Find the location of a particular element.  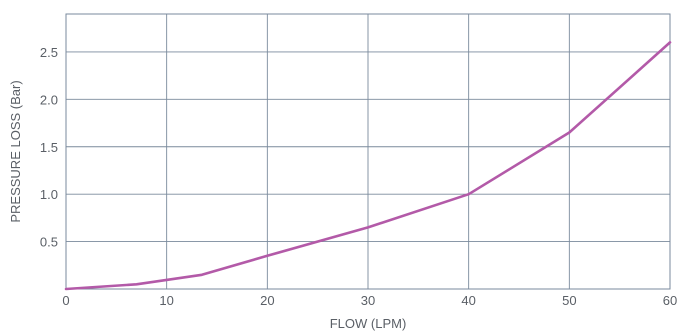

x-tick-labels: 0 10 20 30 40 50 60 is located at coordinates (369, 300).